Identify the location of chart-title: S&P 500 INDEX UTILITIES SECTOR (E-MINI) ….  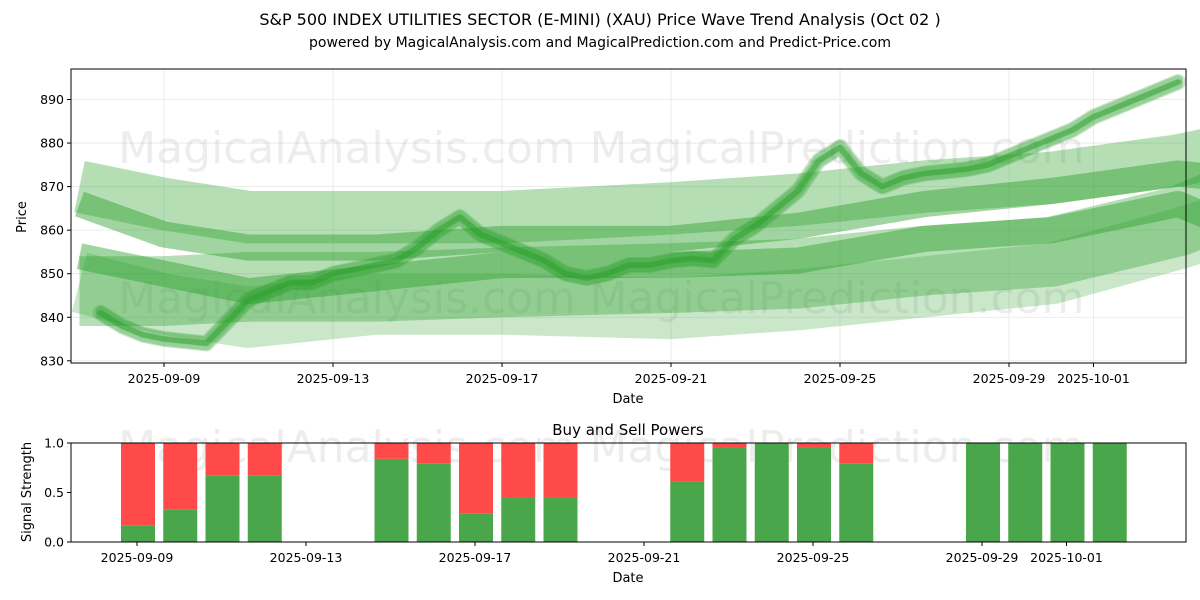
(599, 19).